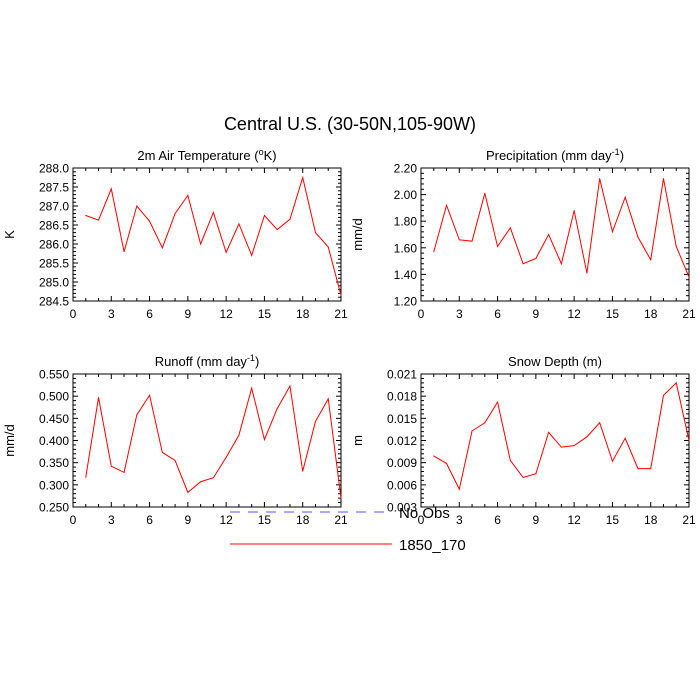 This screenshot has width=700, height=700. Describe the element at coordinates (73, 314) in the screenshot. I see `x-tick-label: 0` at that location.